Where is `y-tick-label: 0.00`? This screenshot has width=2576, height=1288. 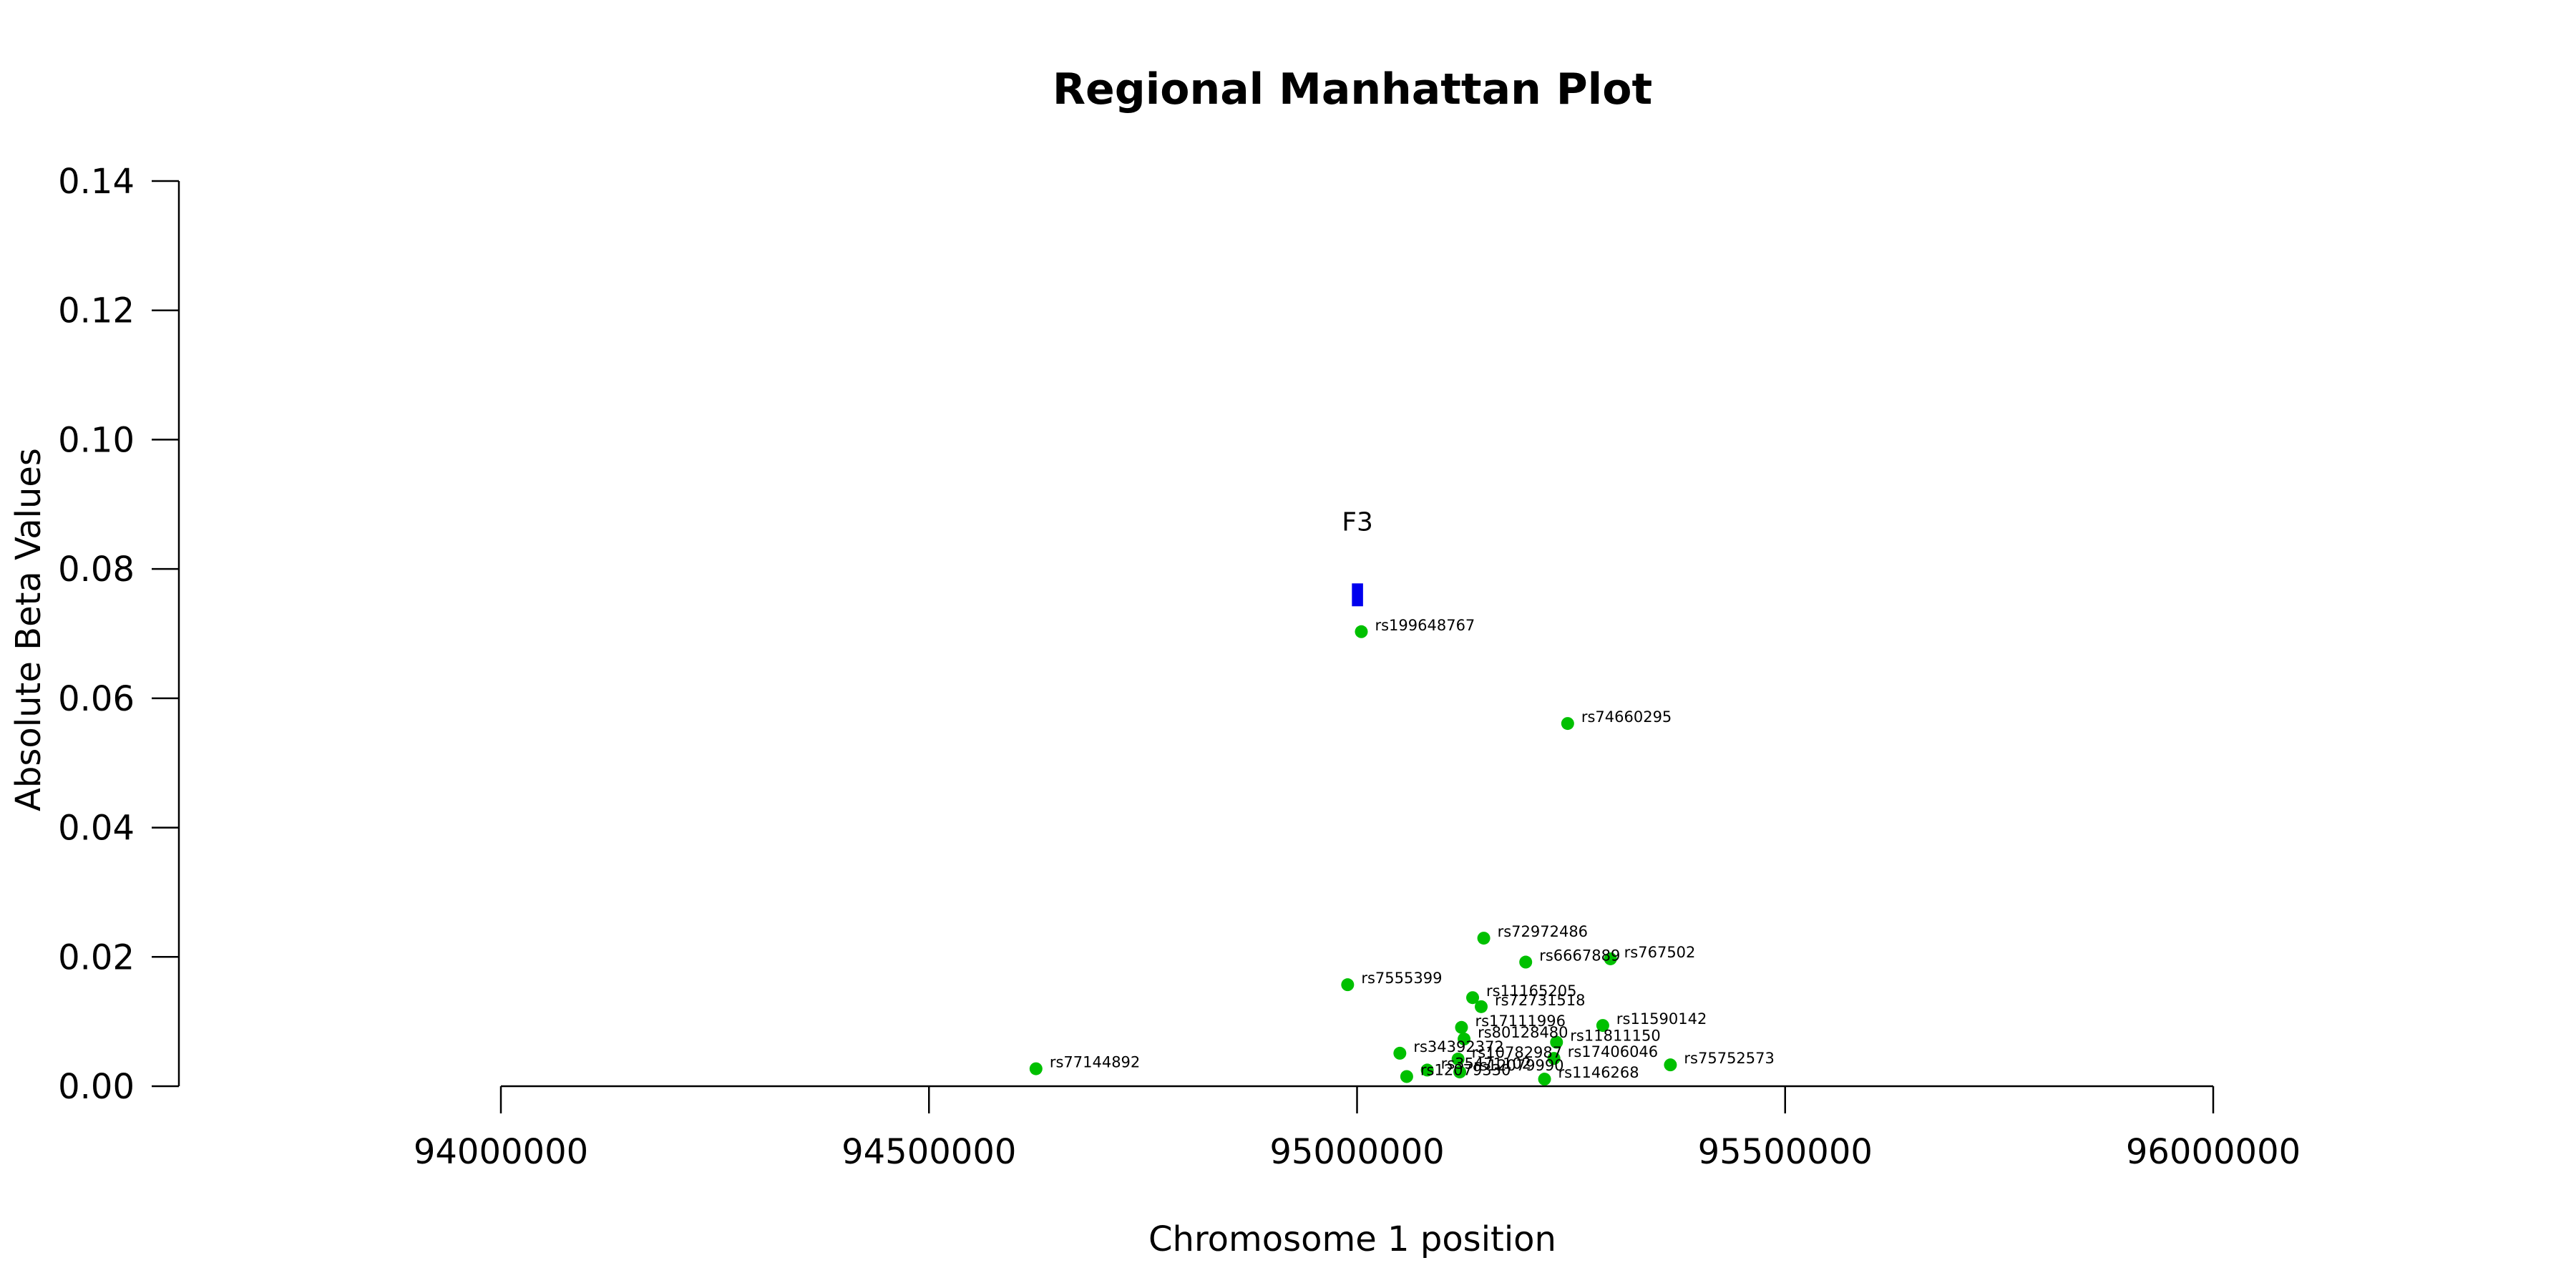 y-tick-label: 0.00 is located at coordinates (96, 1087).